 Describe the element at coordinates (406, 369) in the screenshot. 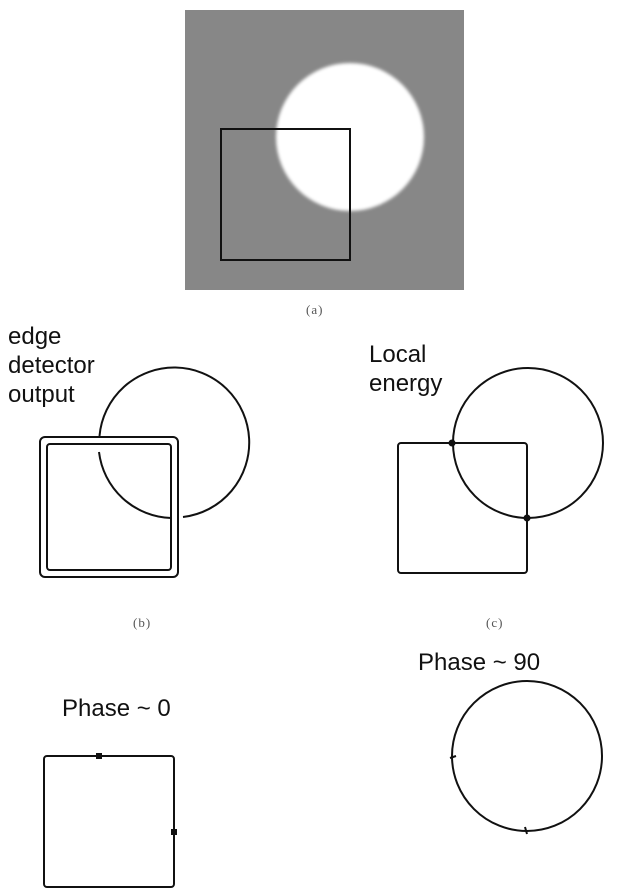

I see `label-local-energy: Local energy` at that location.